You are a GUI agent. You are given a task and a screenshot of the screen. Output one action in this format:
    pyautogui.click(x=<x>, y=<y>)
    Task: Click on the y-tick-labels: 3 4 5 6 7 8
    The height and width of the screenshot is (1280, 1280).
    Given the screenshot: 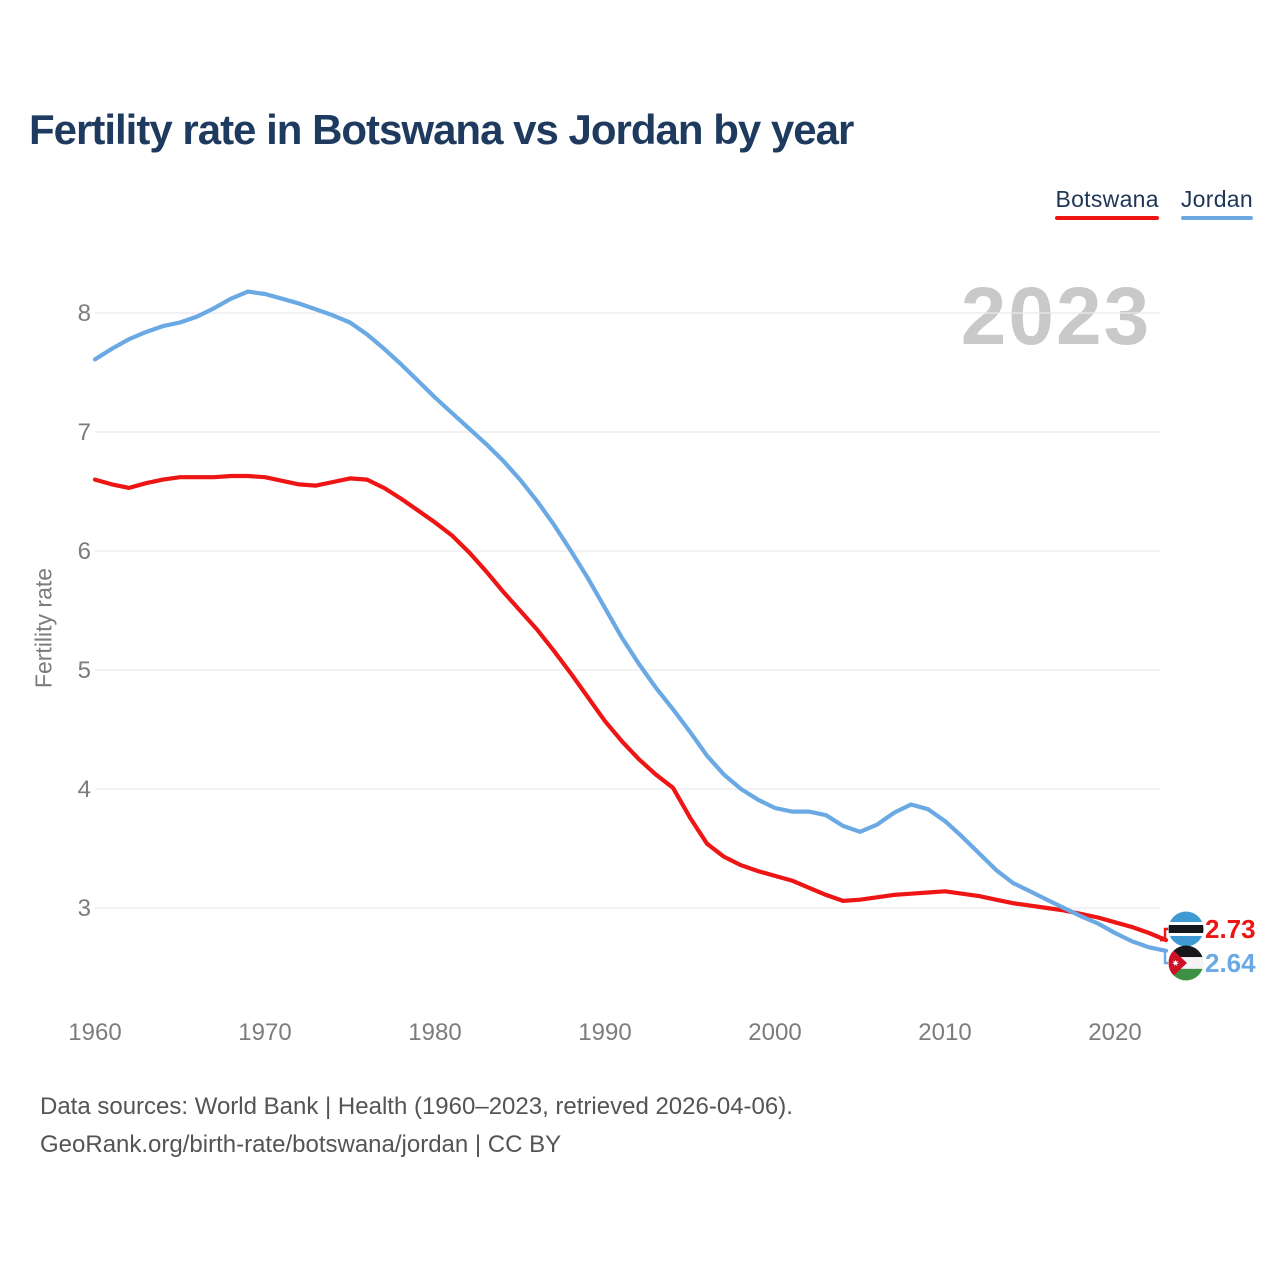 What is the action you would take?
    pyautogui.click(x=84, y=611)
    